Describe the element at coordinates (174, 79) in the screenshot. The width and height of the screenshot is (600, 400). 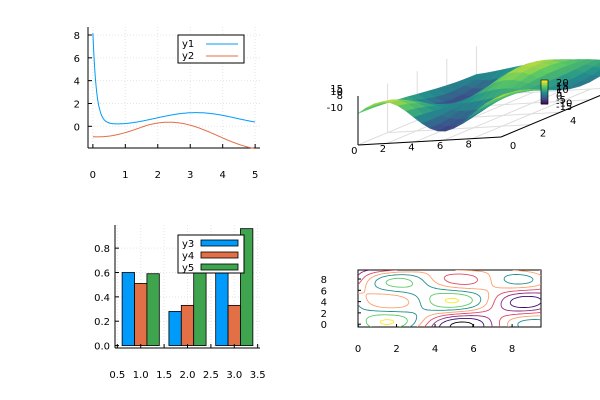
I see `series-line-y1` at that location.